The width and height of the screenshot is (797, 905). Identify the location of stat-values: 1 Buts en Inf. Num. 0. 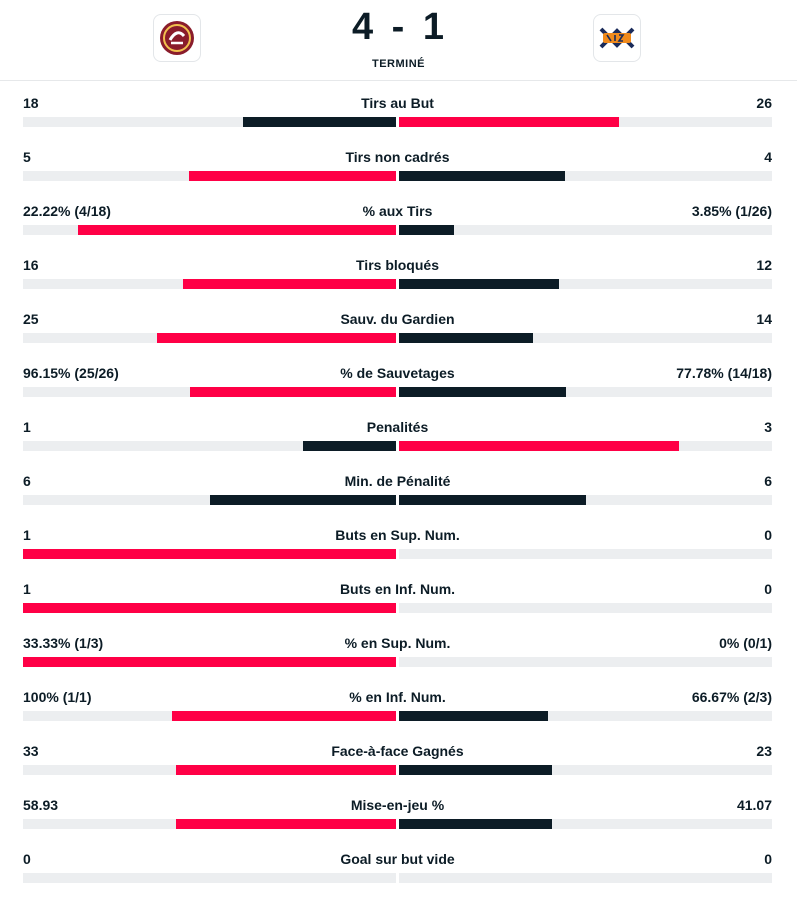
(397, 591).